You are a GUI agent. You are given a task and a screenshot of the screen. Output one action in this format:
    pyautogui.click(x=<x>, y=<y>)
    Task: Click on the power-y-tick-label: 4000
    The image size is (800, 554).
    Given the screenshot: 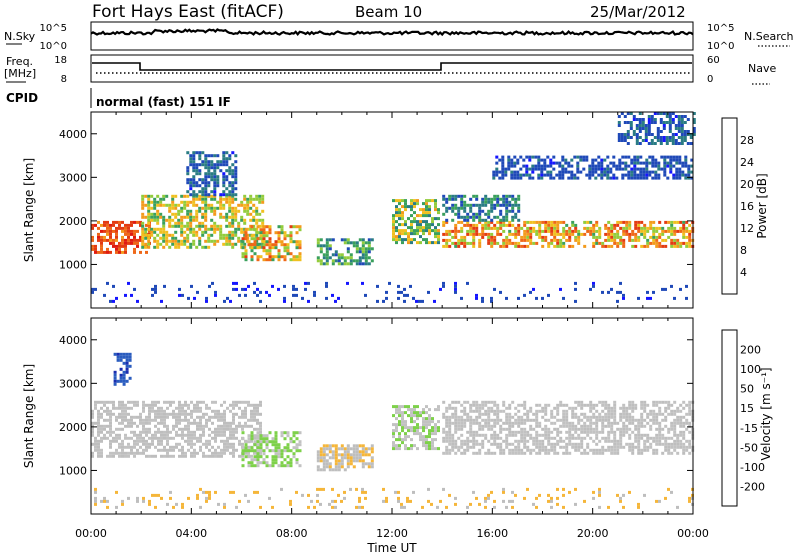 What is the action you would take?
    pyautogui.click(x=73, y=134)
    